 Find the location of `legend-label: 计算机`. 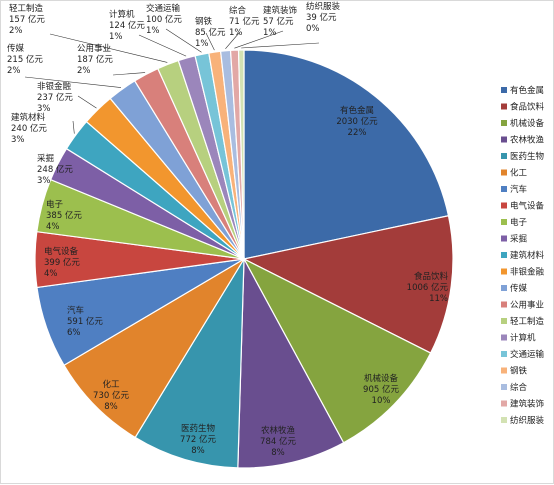

legend-label: 计算机 is located at coordinates (523, 338).